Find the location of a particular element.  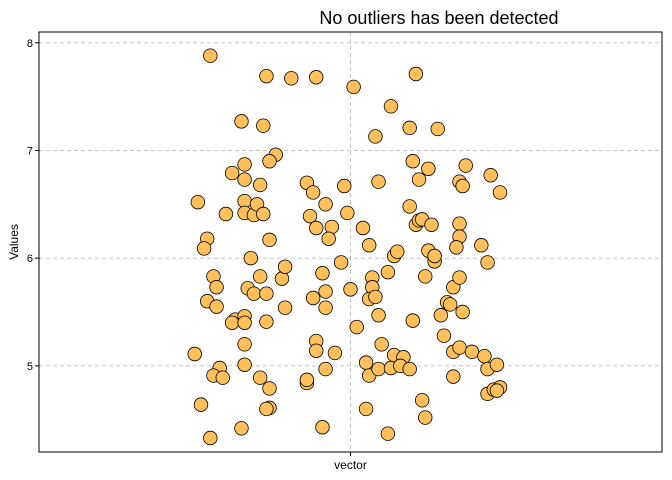

y-tick-label: 6 is located at coordinates (30, 259).